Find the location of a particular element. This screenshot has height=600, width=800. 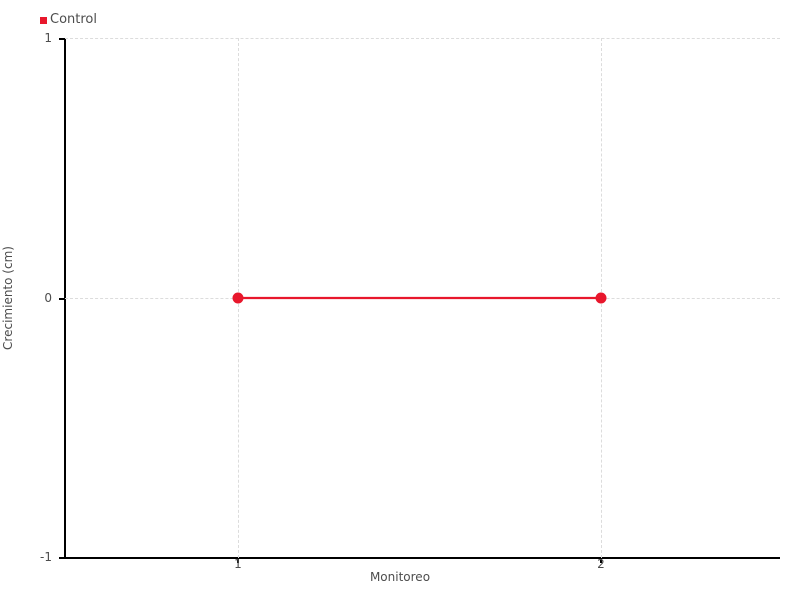

x-axis-line is located at coordinates (422, 558).